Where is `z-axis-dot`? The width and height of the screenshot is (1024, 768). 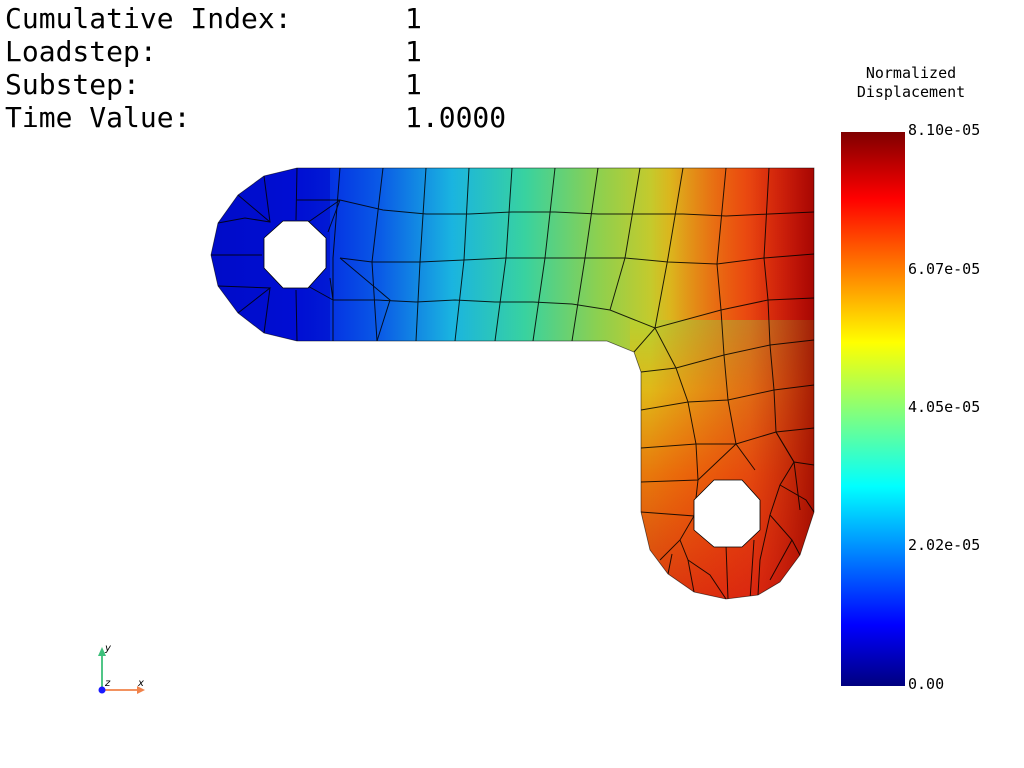
z-axis-dot is located at coordinates (102, 690).